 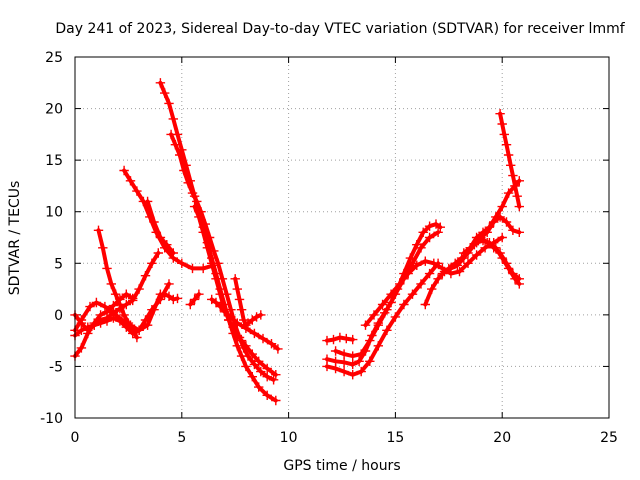 What do you see at coordinates (289, 438) in the screenshot?
I see `x-tick-label: 10` at bounding box center [289, 438].